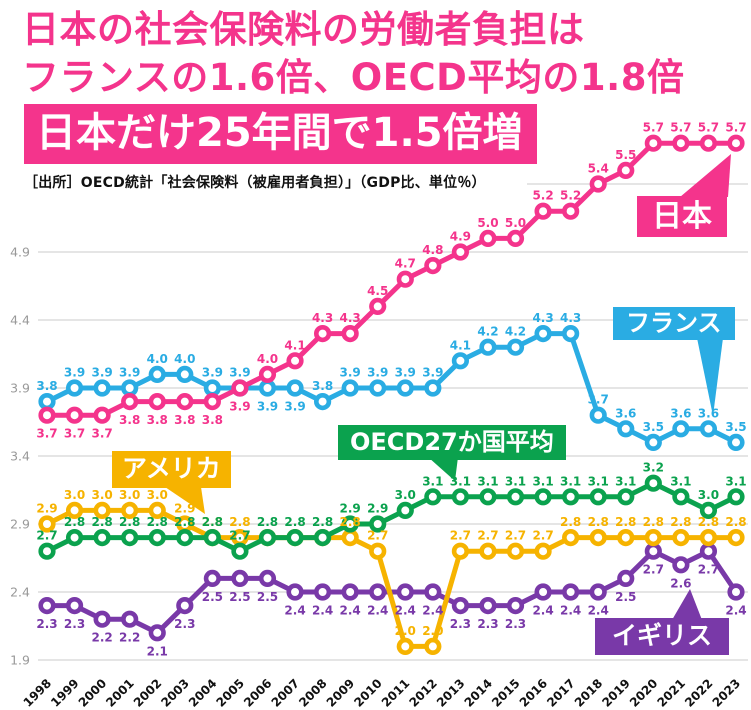  Describe the element at coordinates (46, 536) in the screenshot. I see `point-label-oecd-1998: 2.7` at that location.